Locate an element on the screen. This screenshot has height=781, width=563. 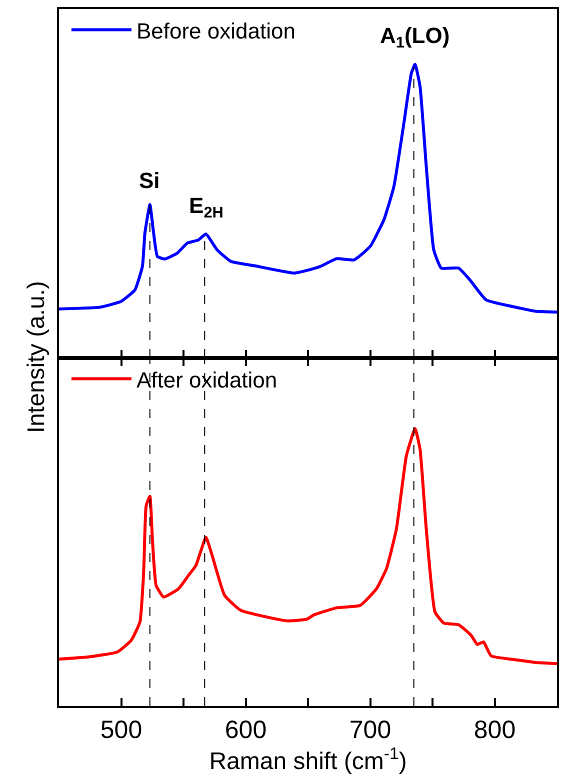
annotation: E$_{2H}$ is located at coordinates (206, 207).